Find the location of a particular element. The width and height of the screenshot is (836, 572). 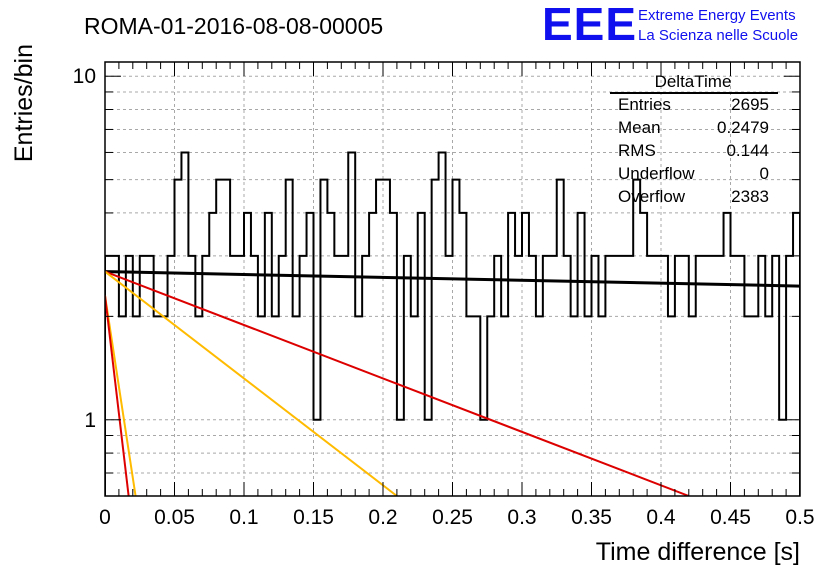

stats-rms-value: 0.144 is located at coordinates (747, 150).